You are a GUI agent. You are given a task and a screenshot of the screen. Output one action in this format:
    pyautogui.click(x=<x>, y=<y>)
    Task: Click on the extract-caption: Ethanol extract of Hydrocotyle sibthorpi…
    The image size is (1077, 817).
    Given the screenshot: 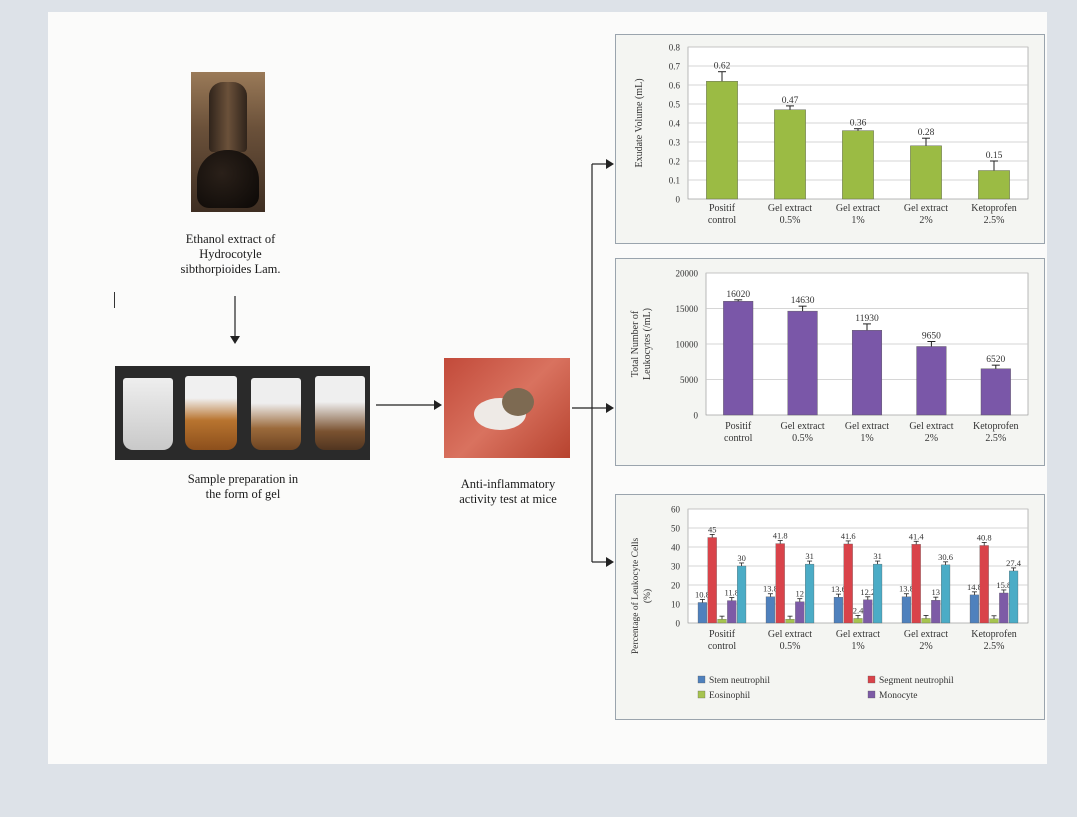 What is the action you would take?
    pyautogui.click(x=230, y=254)
    